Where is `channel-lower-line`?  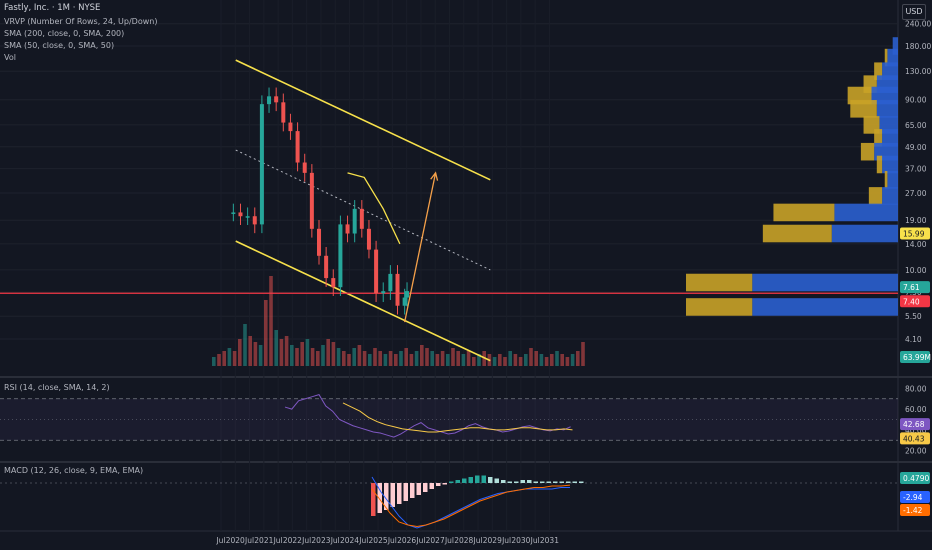
channel-lower-line is located at coordinates (363, 301).